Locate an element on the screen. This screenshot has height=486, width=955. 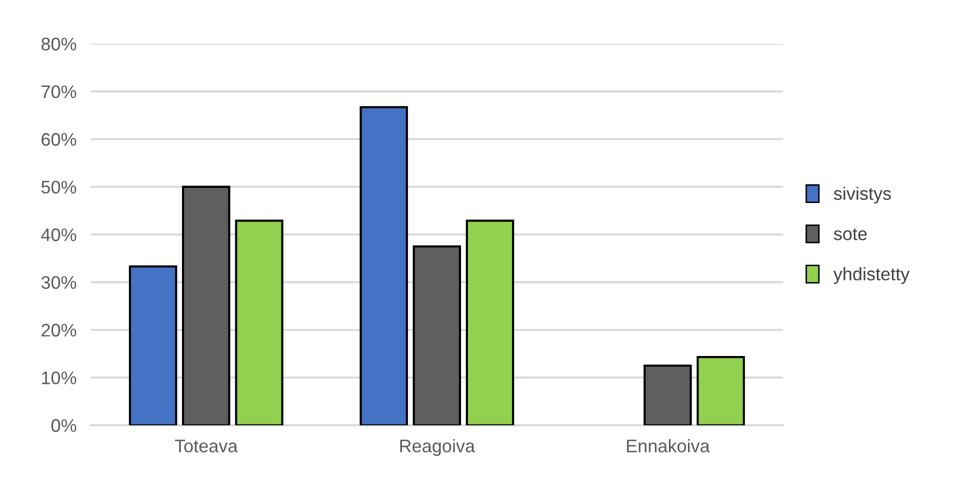
y-tick-label: 30% is located at coordinates (58, 282).